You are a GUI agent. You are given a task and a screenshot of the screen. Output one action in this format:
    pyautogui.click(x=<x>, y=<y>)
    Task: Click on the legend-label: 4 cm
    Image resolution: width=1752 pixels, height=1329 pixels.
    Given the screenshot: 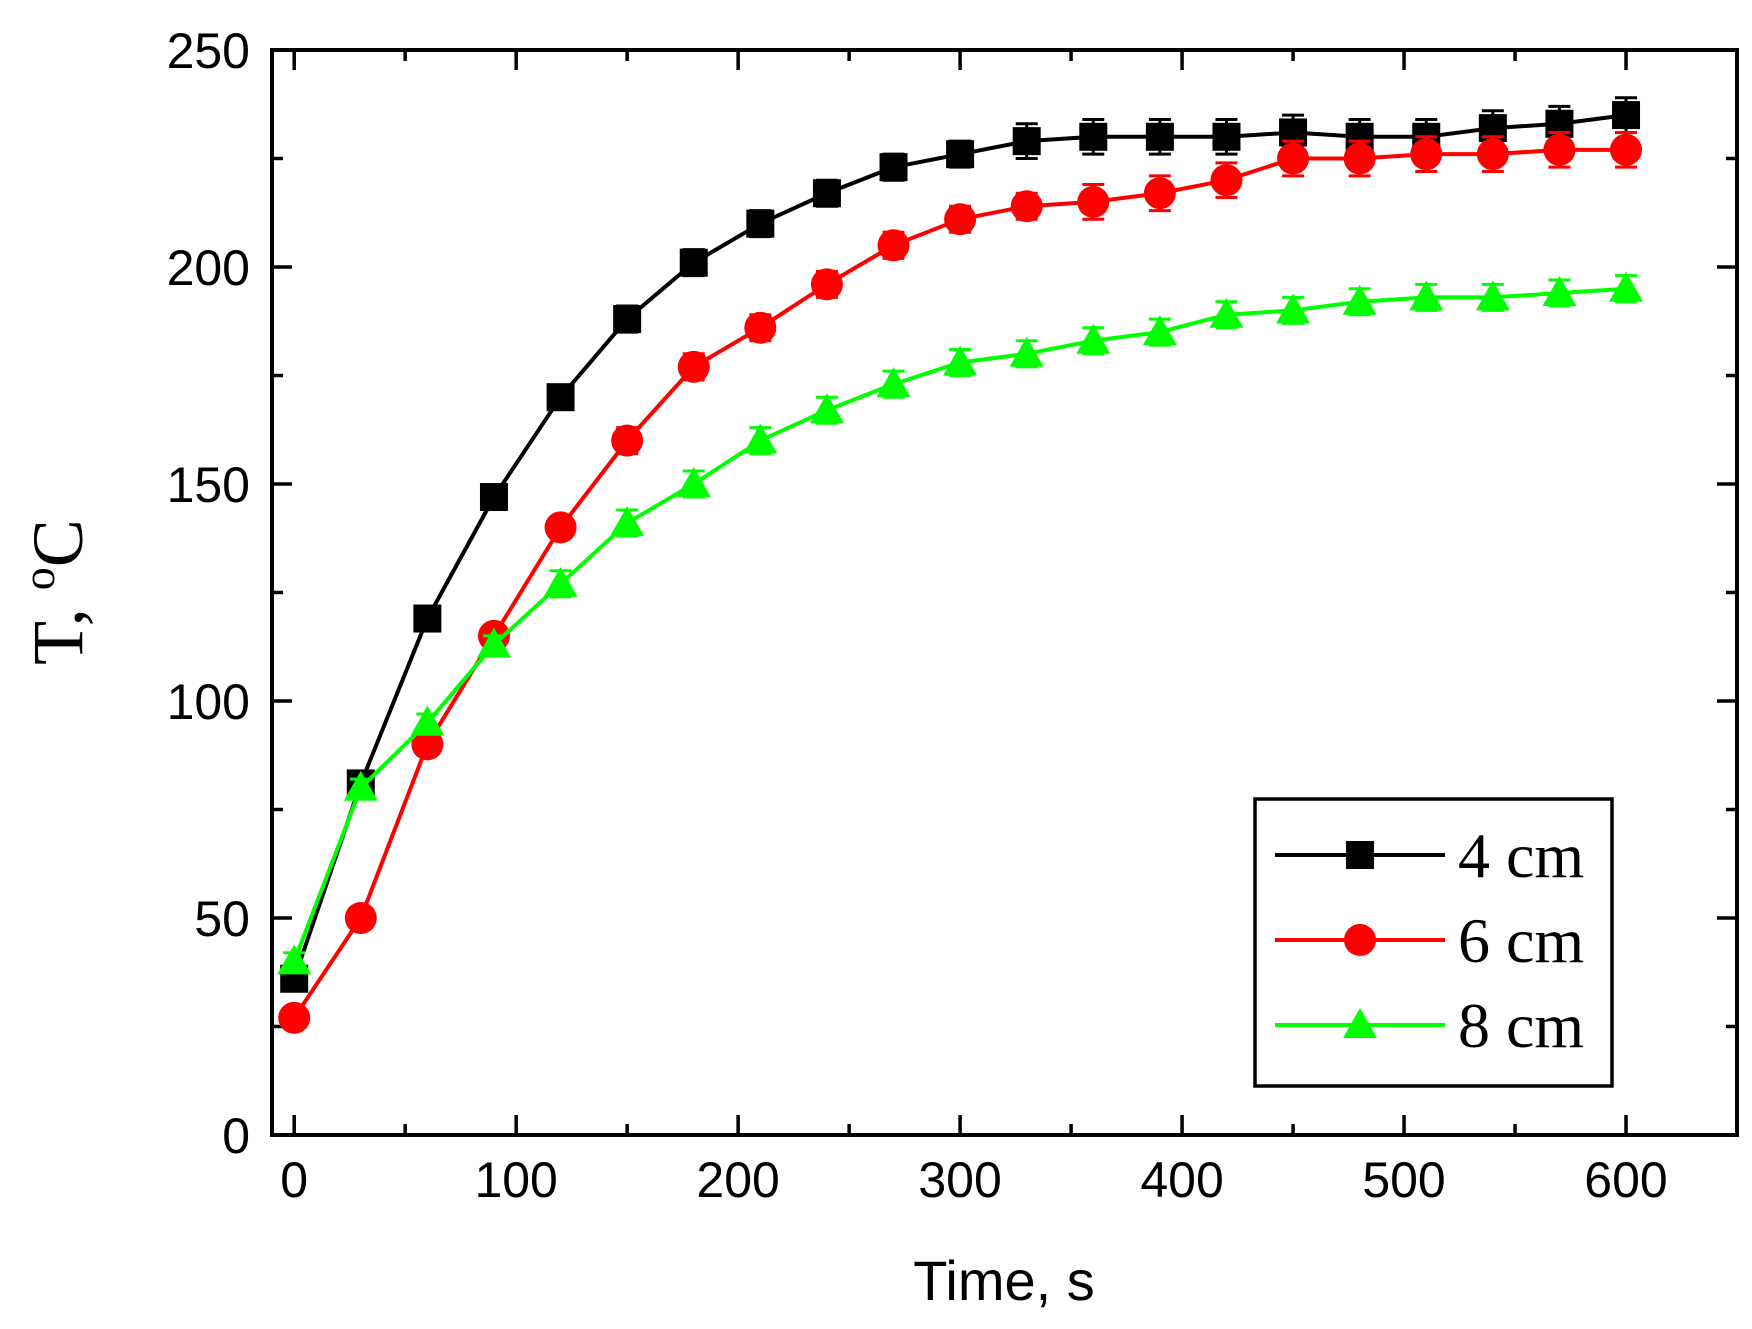 What is the action you would take?
    pyautogui.click(x=1521, y=855)
    